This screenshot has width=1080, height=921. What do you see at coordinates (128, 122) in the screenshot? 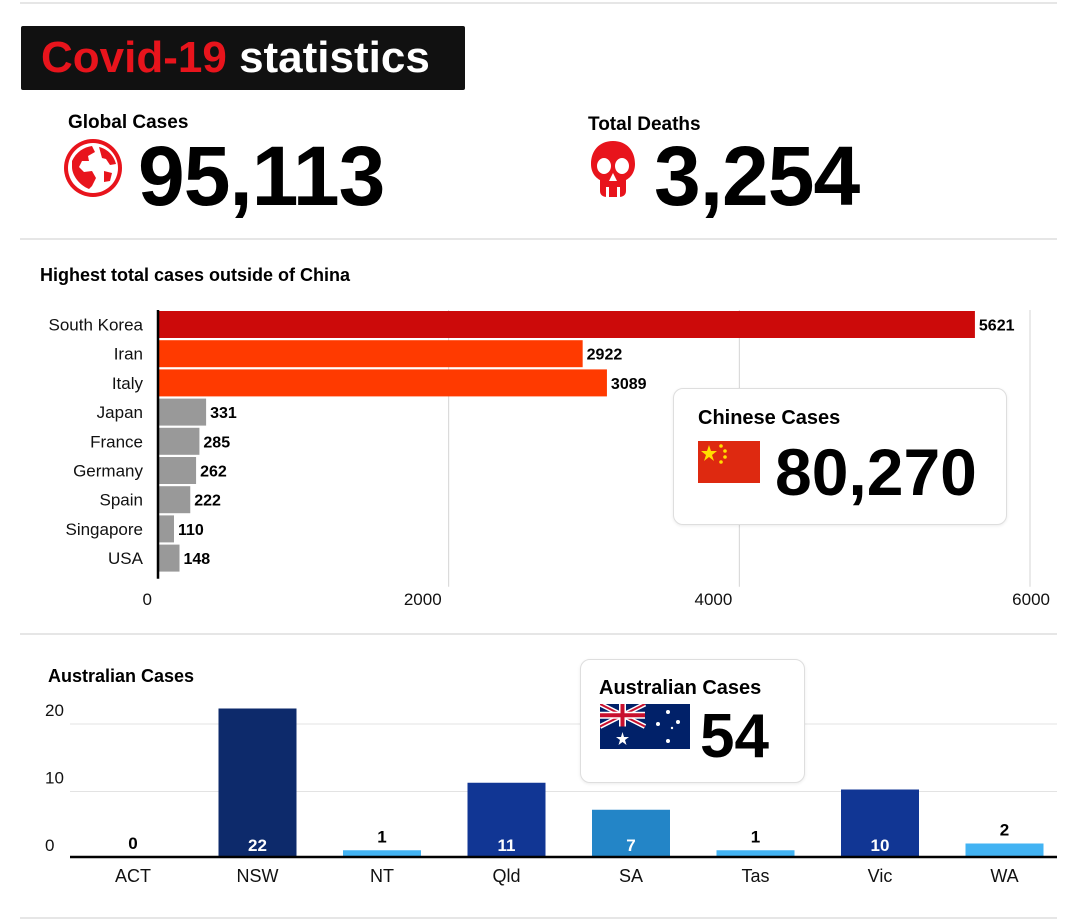
I see `global-cases-label: Global Cases` at bounding box center [128, 122].